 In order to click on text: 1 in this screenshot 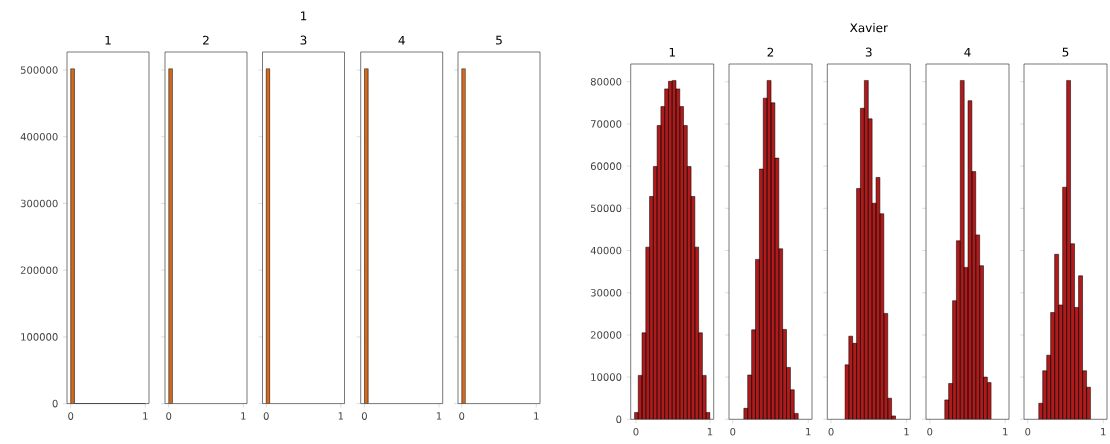, I will do `click(304, 16)`.